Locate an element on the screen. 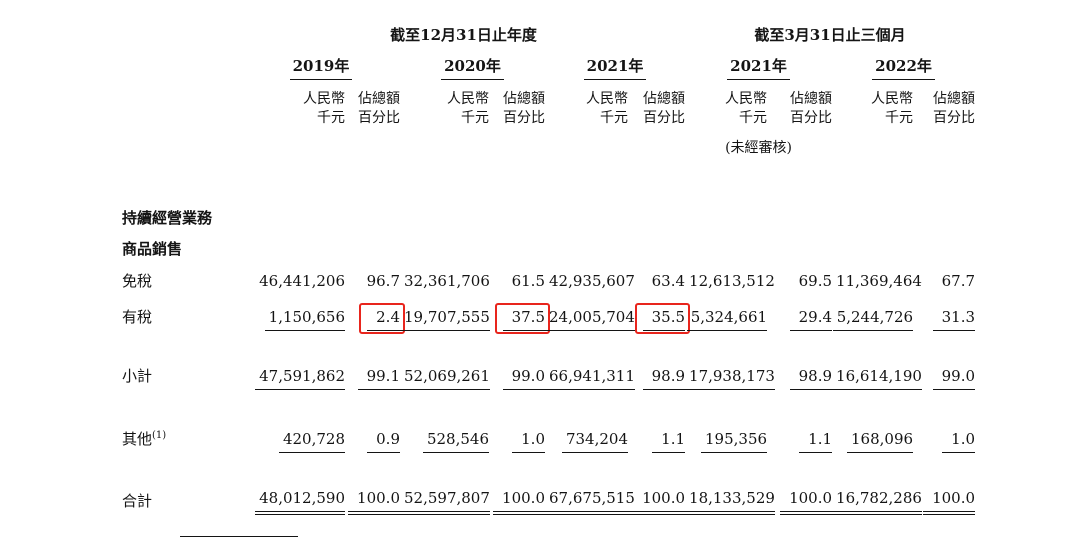 This screenshot has width=1070, height=542. highlighted-value: 37.5 is located at coordinates (522, 318).